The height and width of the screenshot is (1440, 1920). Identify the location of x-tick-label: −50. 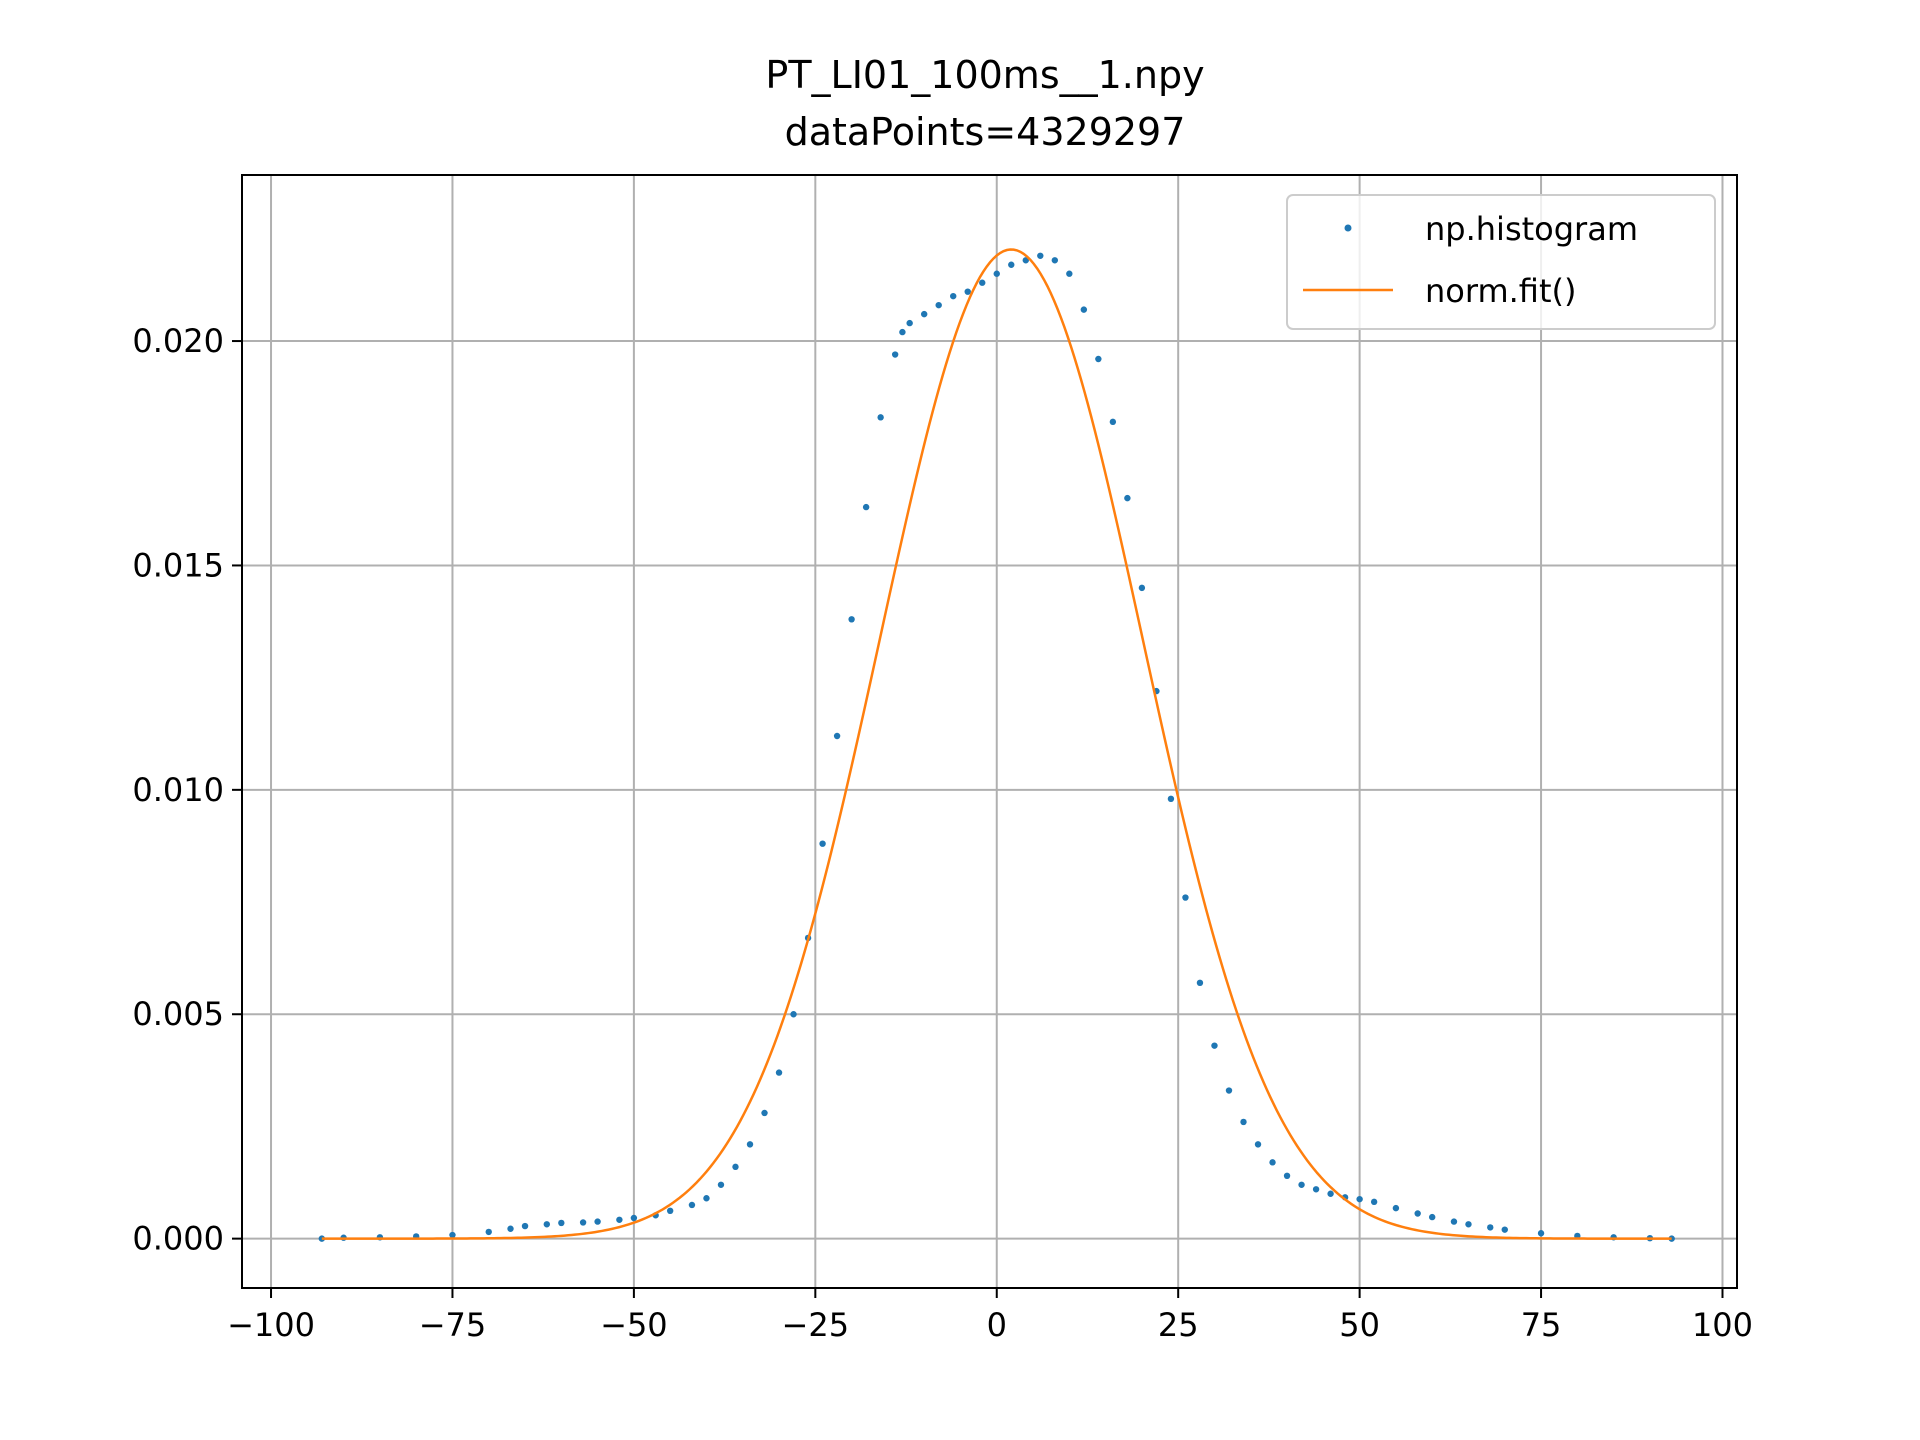
(634, 1325).